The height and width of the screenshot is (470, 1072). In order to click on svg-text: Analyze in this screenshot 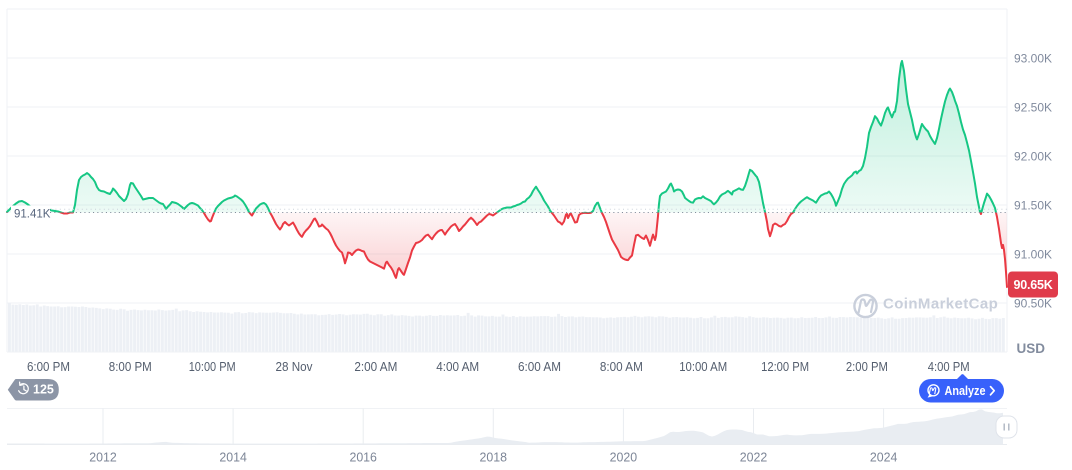, I will do `click(965, 391)`.